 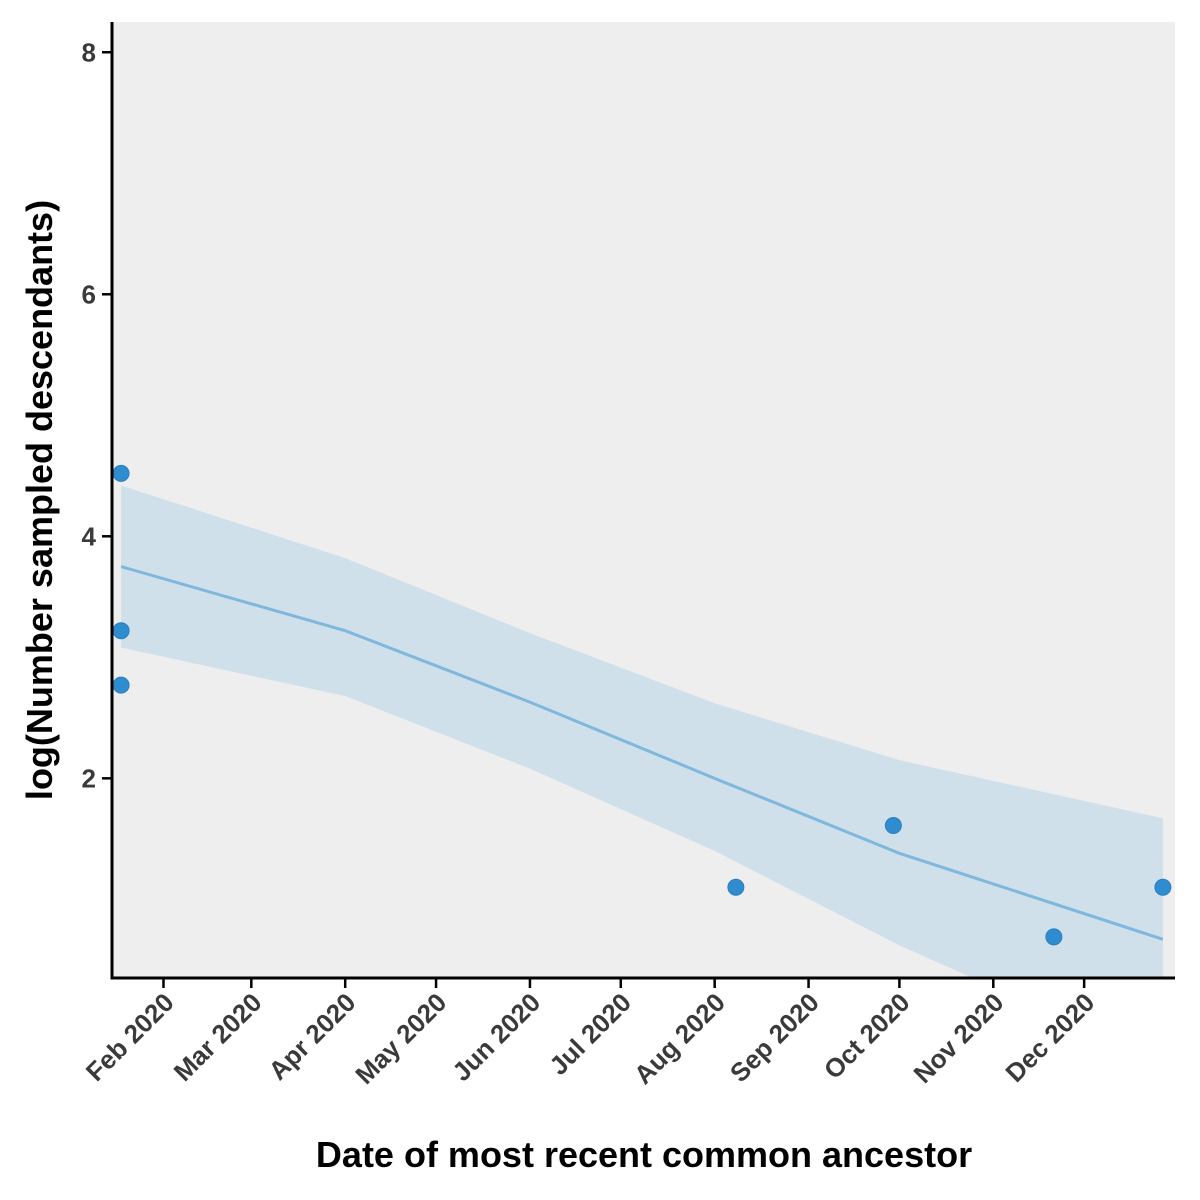 What do you see at coordinates (89, 778) in the screenshot?
I see `y-tick-label: 2` at bounding box center [89, 778].